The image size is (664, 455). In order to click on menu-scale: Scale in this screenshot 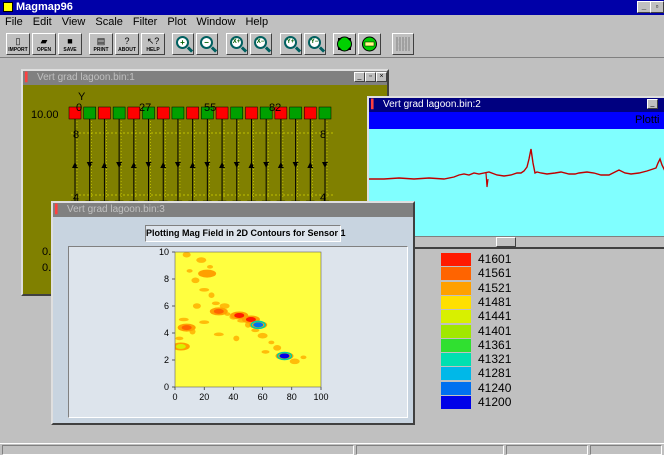, I will do `click(109, 22)`.